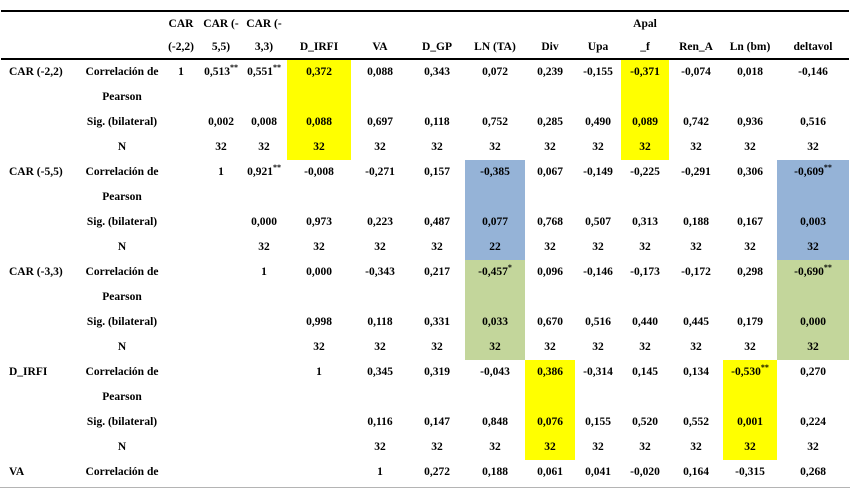 This screenshot has height=488, width=850. I want to click on value-cell: -0,173, so click(645, 272).